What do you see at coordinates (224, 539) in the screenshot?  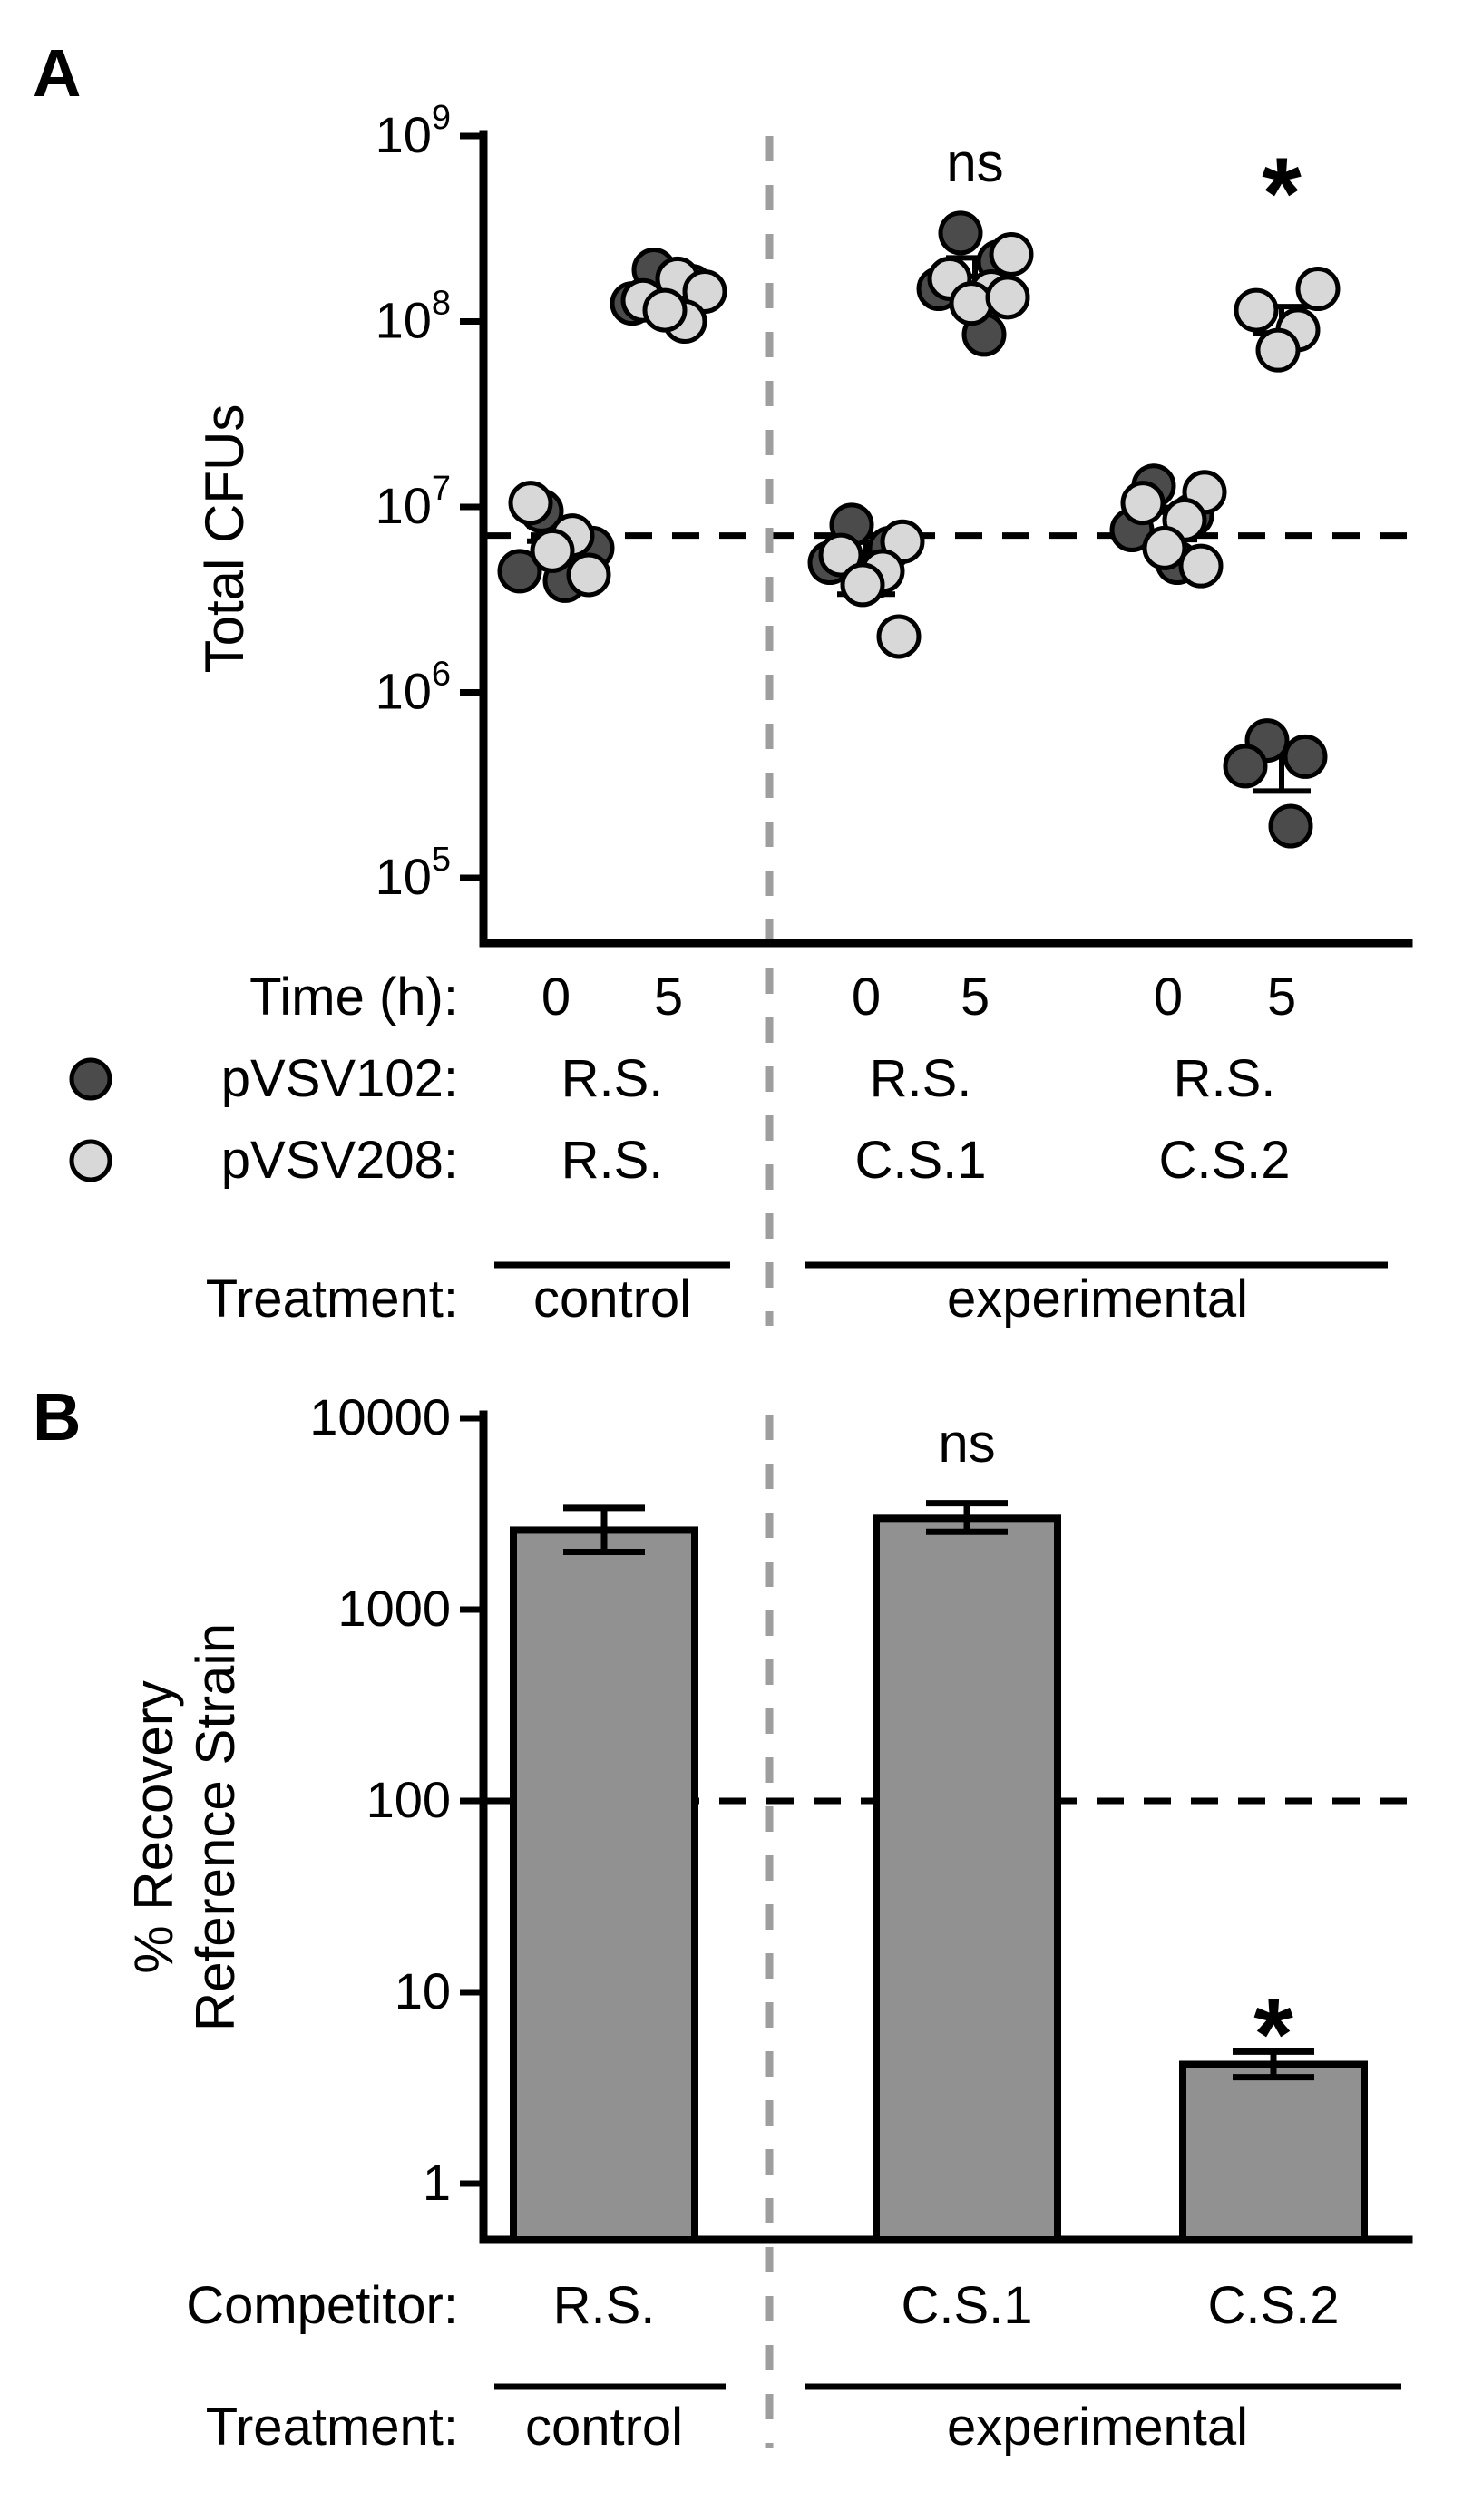 I see `panel-a-y-axis-title: Total CFUs` at bounding box center [224, 539].